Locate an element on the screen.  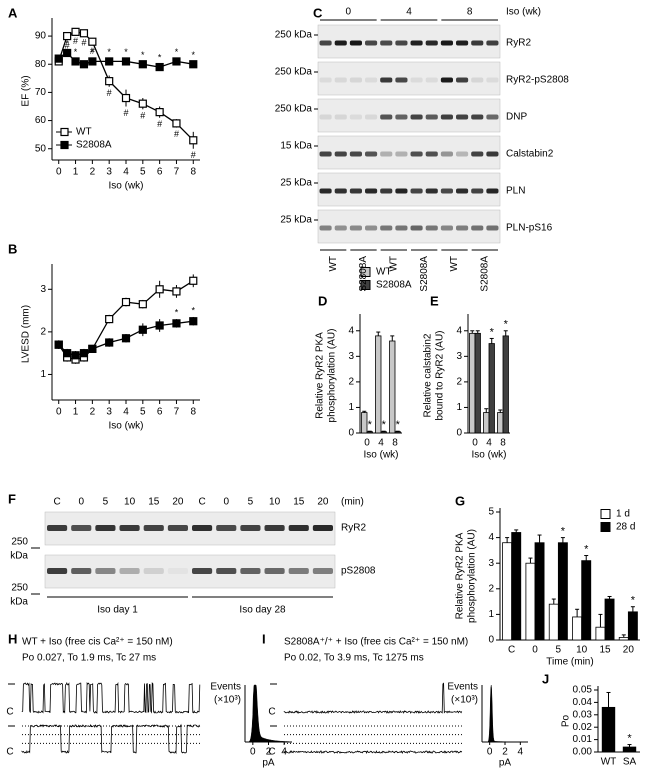
row-label: PLN-pS16 is located at coordinates (529, 228).